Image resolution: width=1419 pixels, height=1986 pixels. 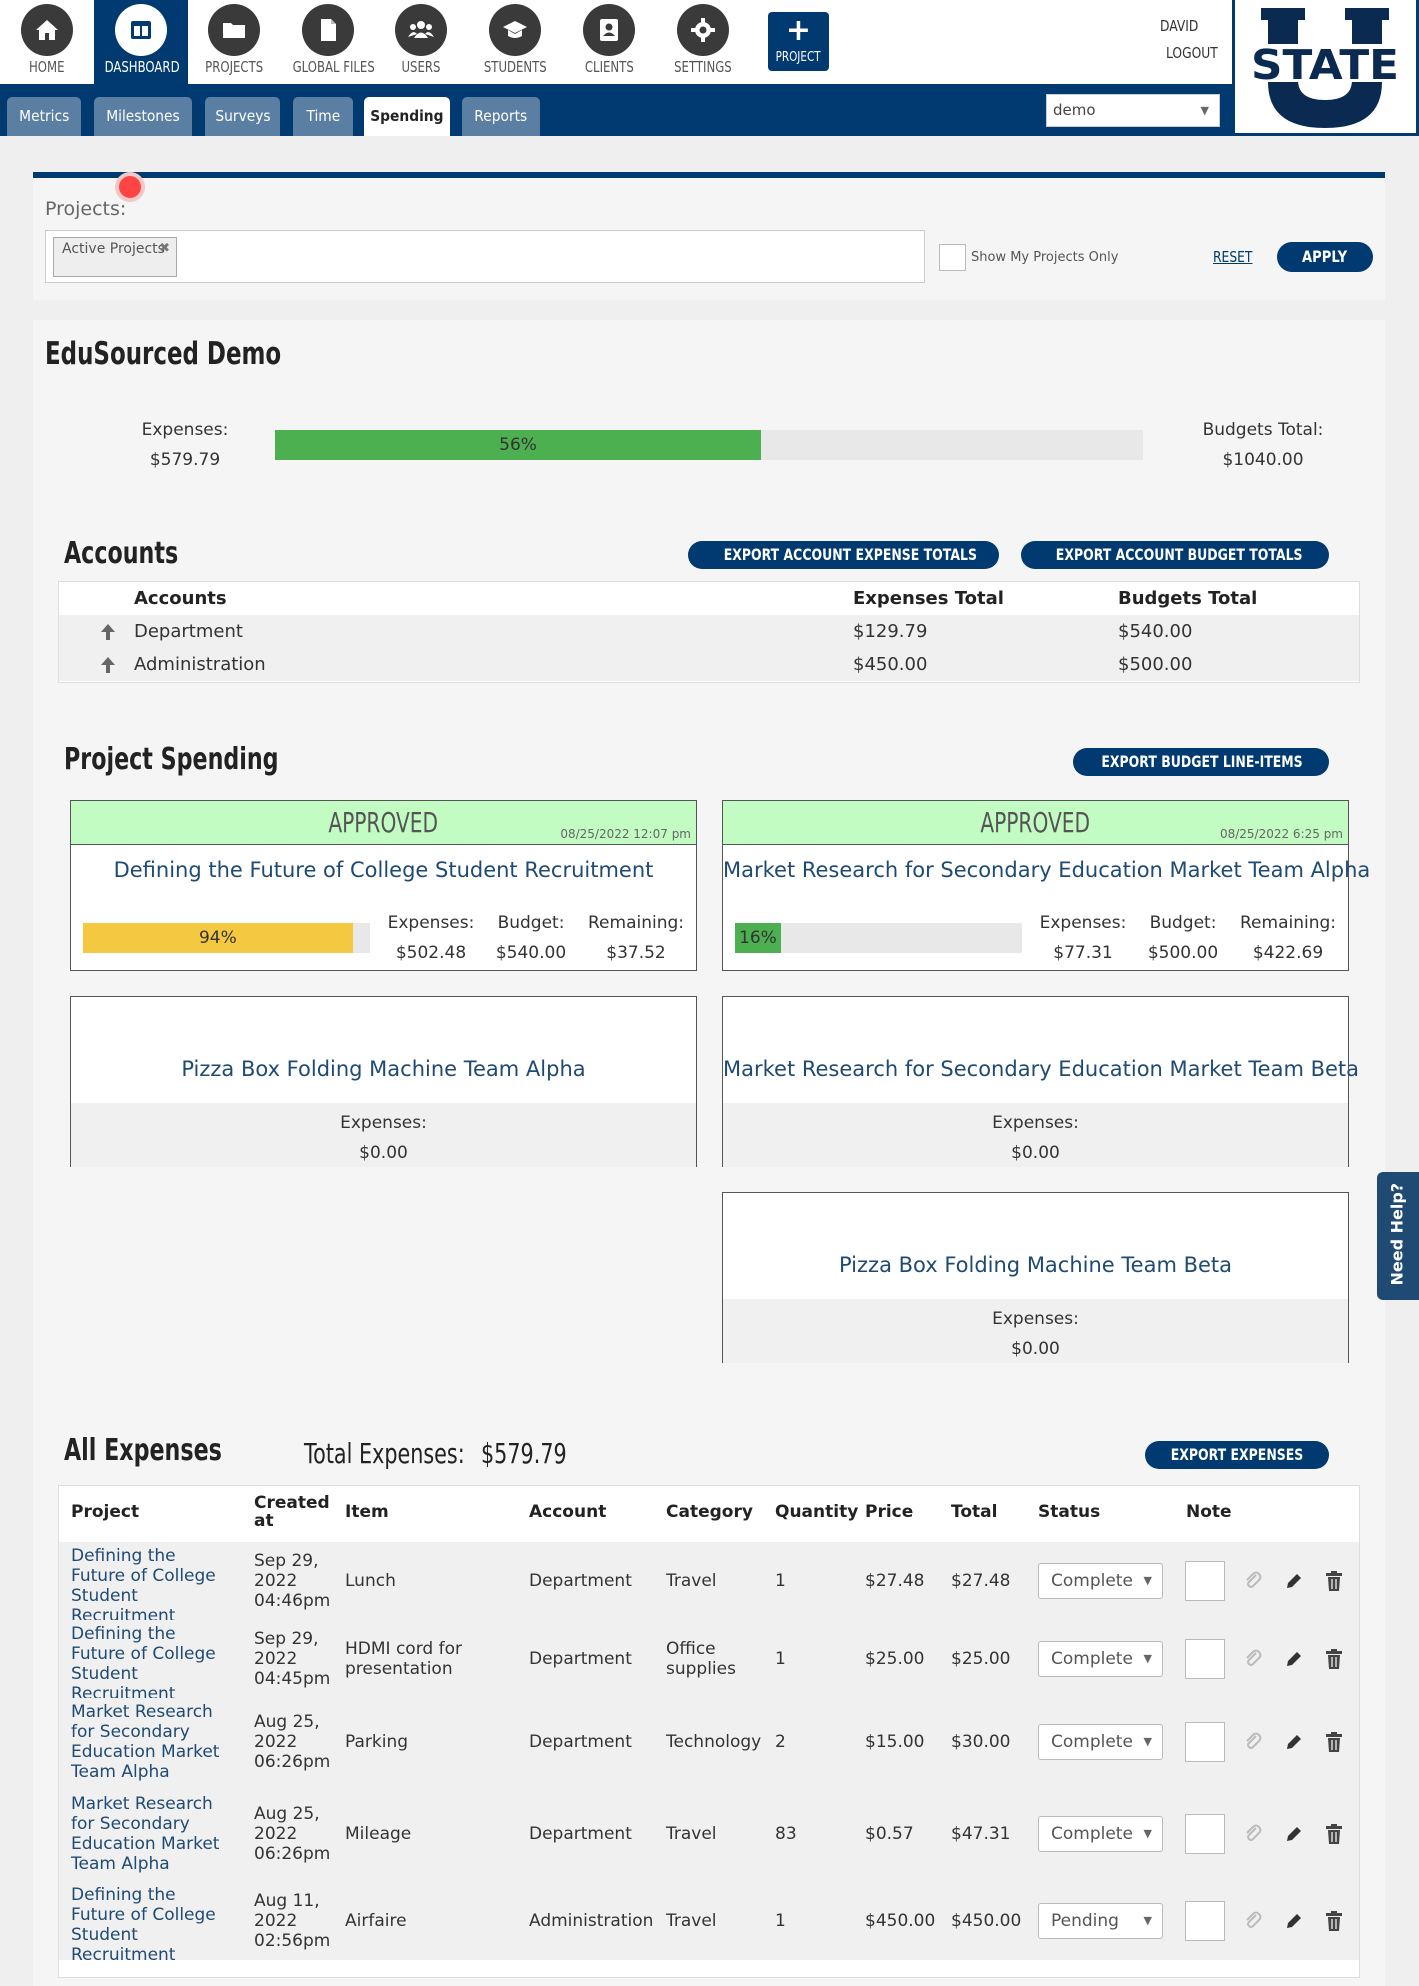 What do you see at coordinates (817, 1512) in the screenshot?
I see `column-header: Quantity` at bounding box center [817, 1512].